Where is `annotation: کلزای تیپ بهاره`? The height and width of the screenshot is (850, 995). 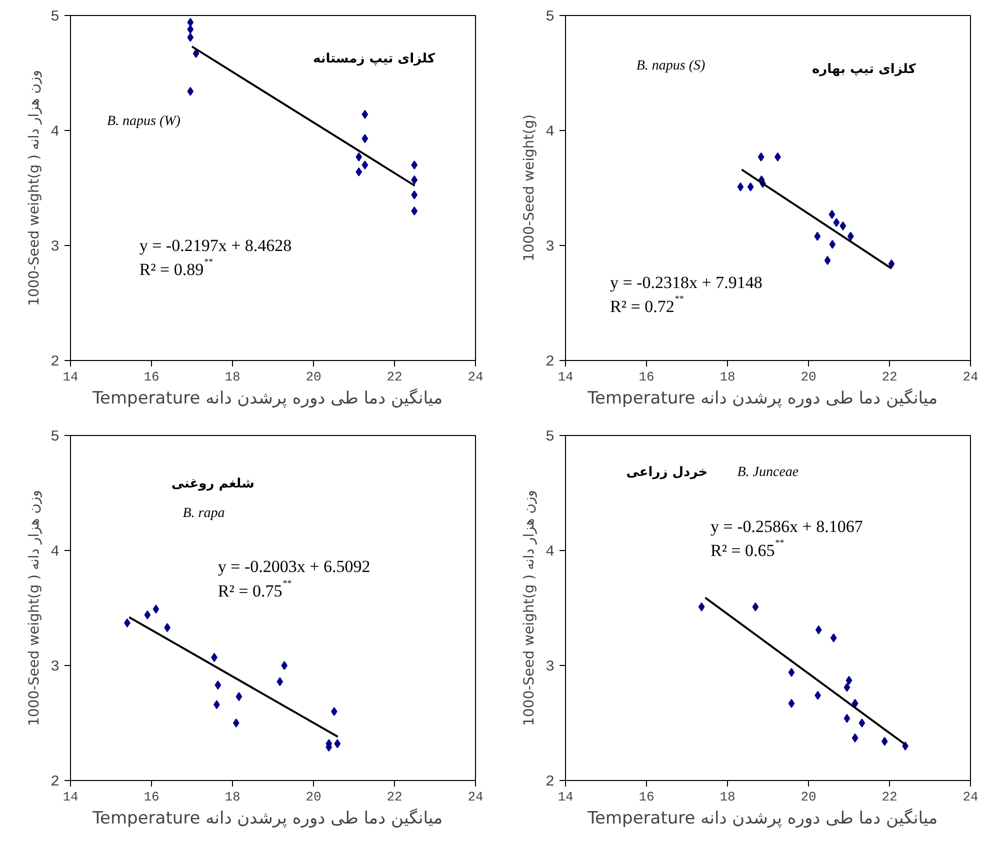 annotation: کلزای تیپ بهاره is located at coordinates (864, 70).